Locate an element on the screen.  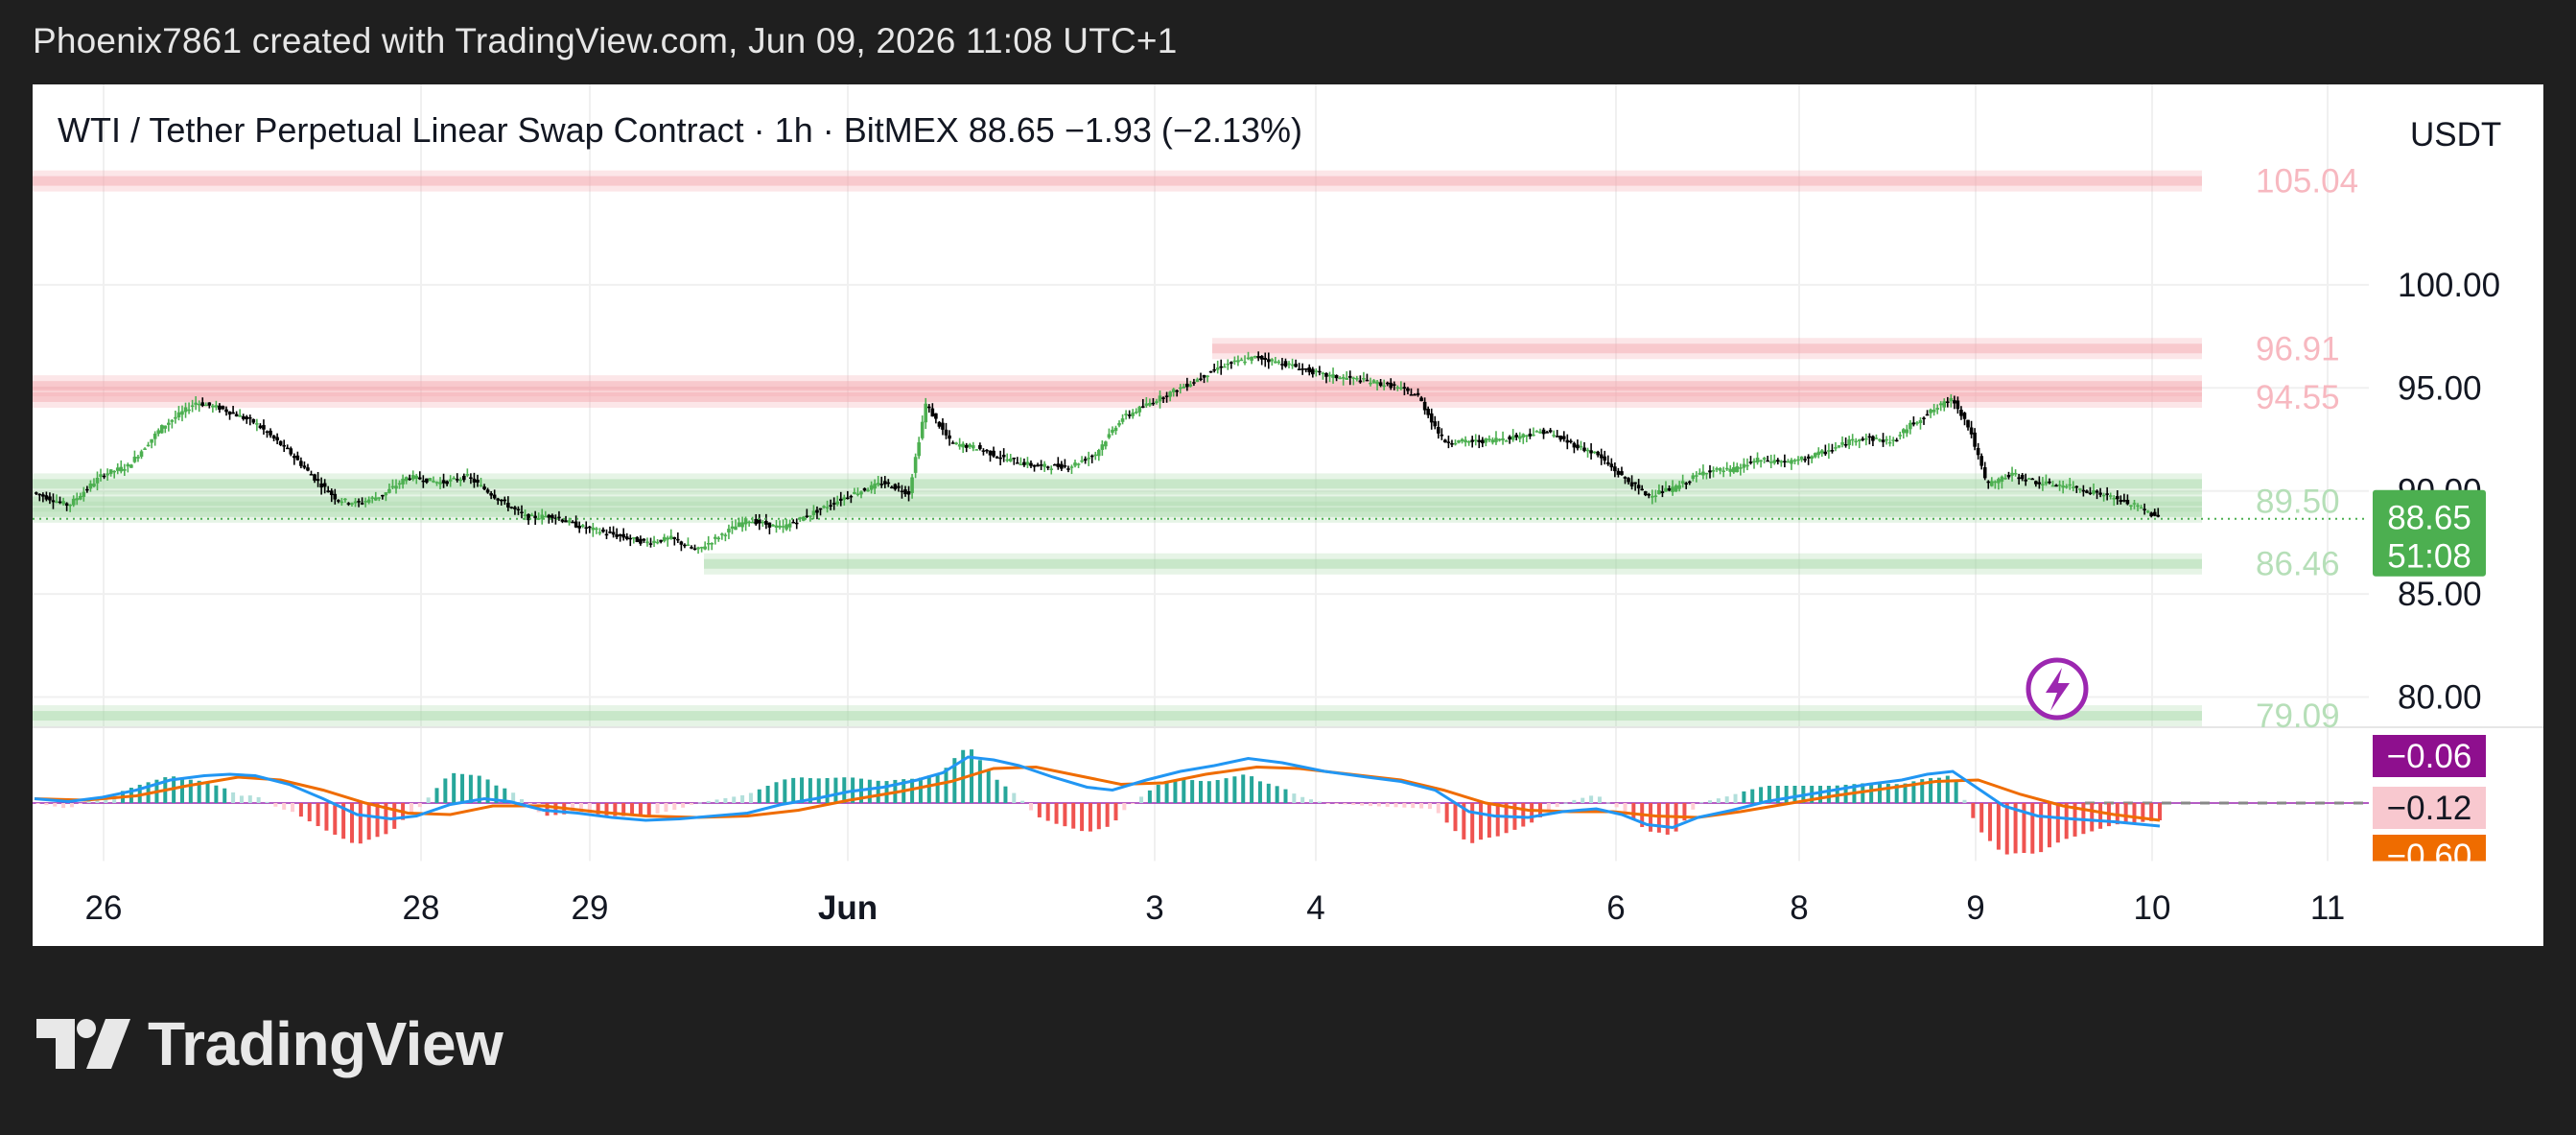
support-band is located at coordinates (1117, 512).